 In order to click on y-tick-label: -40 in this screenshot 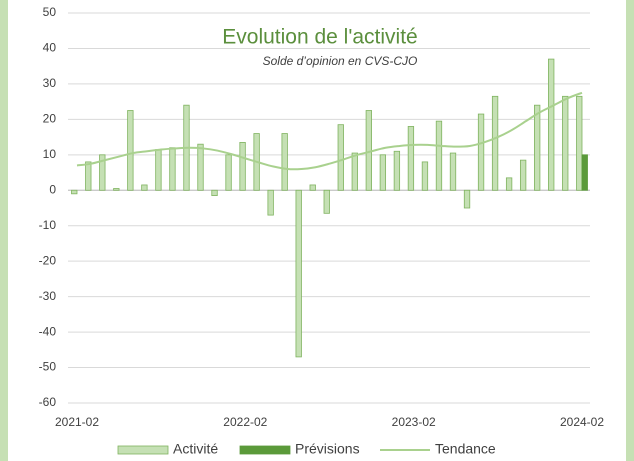, I will do `click(48, 331)`.